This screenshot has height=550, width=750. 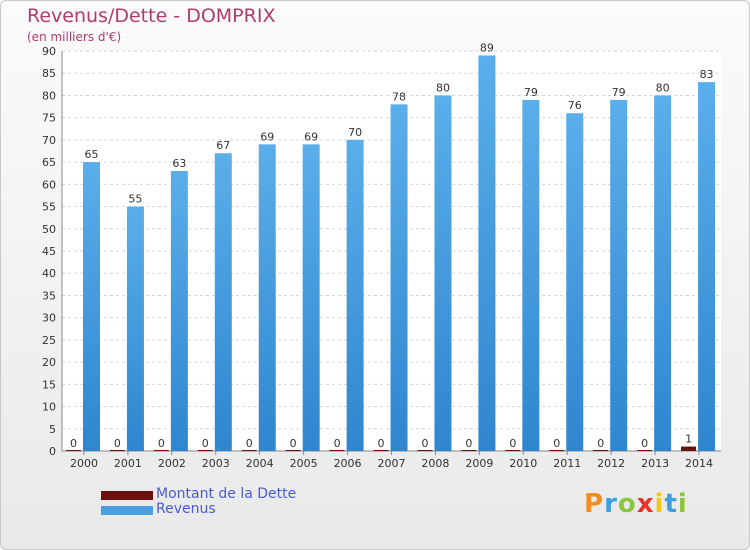 What do you see at coordinates (260, 463) in the screenshot?
I see `x-tick-label: 2004` at bounding box center [260, 463].